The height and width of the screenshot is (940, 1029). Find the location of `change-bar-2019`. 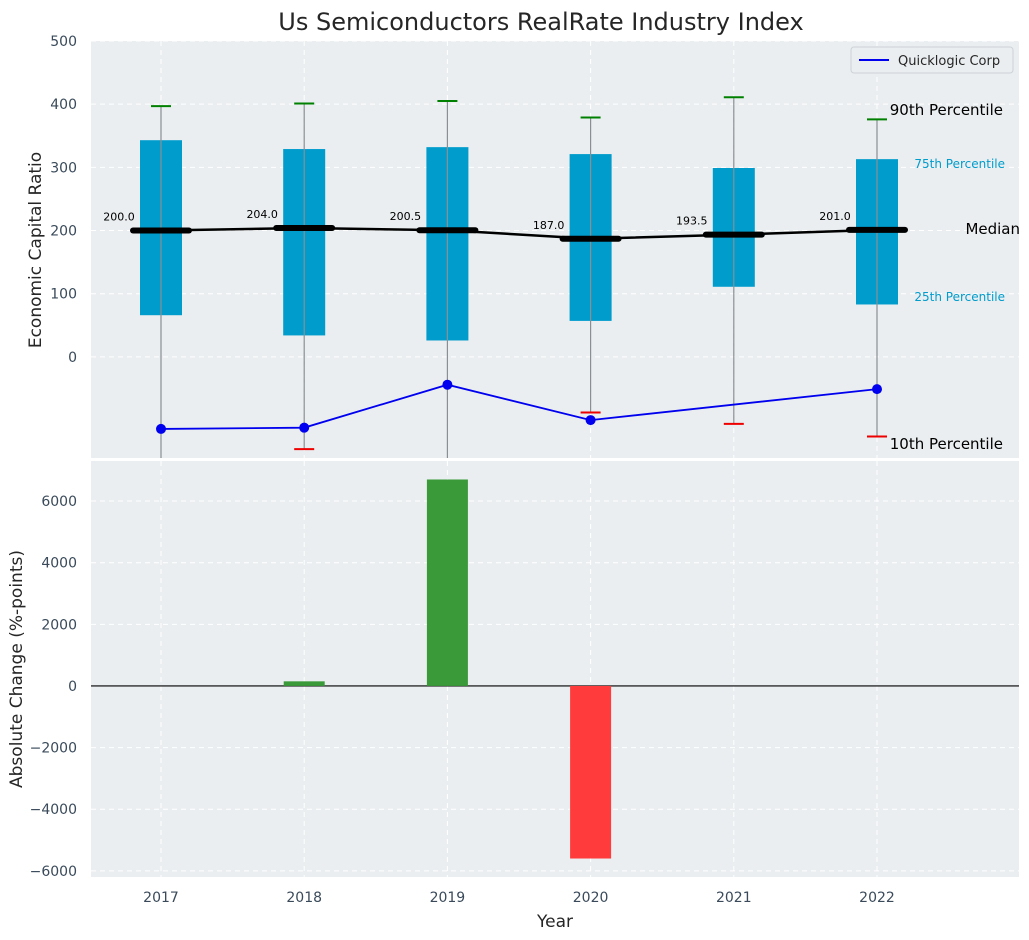

change-bar-2019 is located at coordinates (447, 582).